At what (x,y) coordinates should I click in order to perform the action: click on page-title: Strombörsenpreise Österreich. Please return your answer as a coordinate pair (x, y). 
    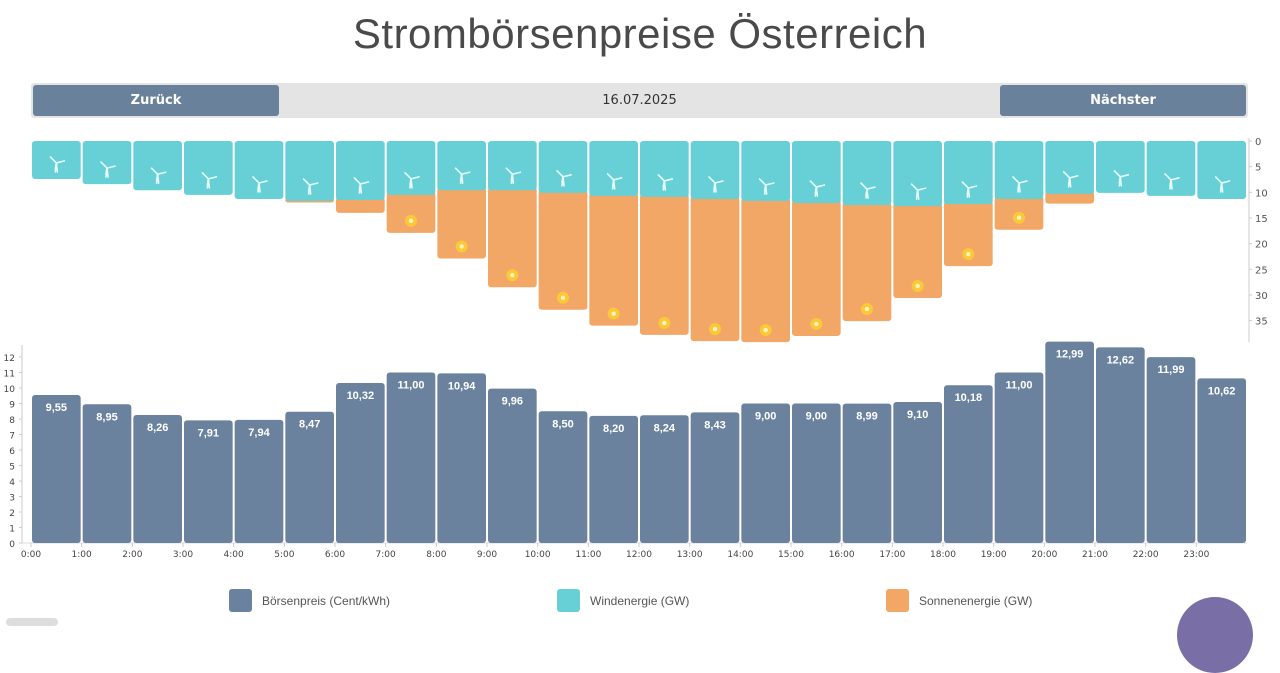
    Looking at the image, I should click on (640, 33).